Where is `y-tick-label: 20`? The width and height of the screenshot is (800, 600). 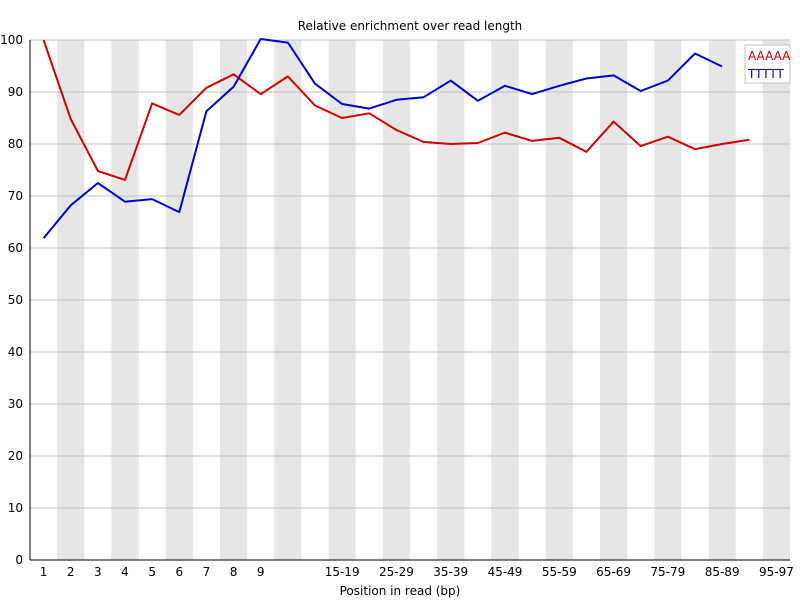
y-tick-label: 20 is located at coordinates (15, 456).